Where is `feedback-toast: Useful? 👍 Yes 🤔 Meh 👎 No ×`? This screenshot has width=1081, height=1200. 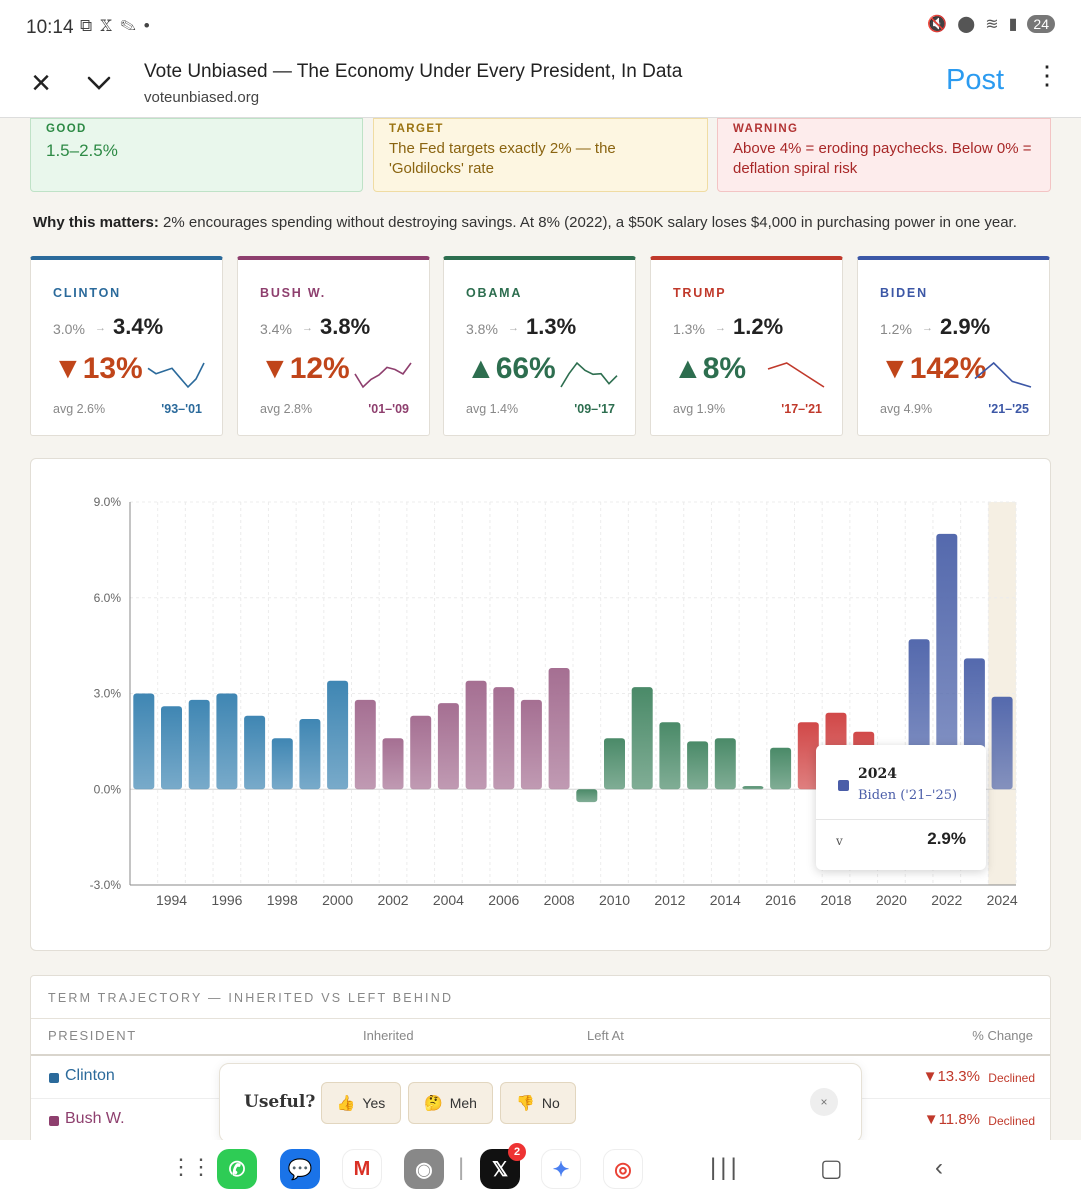
feedback-toast: Useful? 👍 Yes 🤔 Meh 👎 No × is located at coordinates (540, 1103).